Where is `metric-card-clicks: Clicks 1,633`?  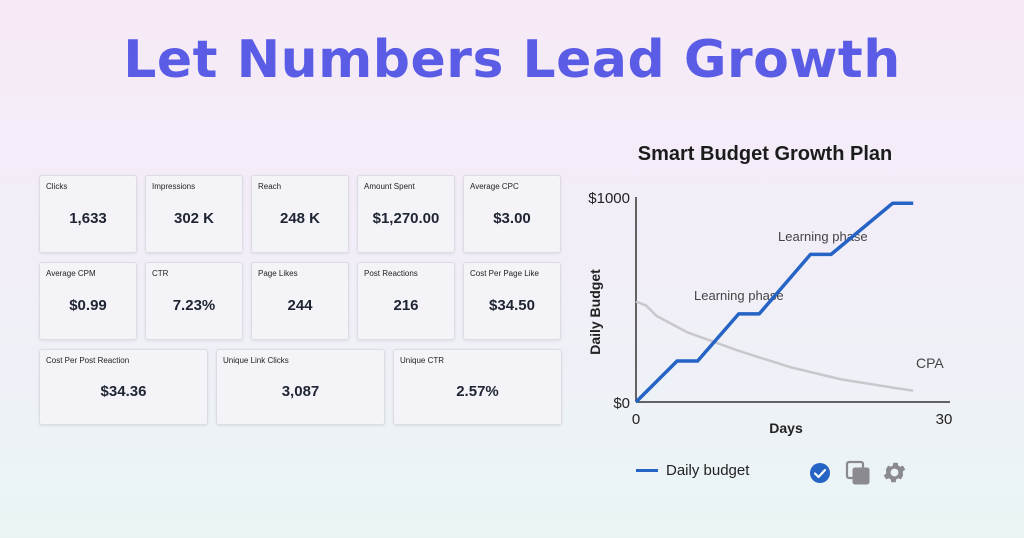 metric-card-clicks: Clicks 1,633 is located at coordinates (88, 214).